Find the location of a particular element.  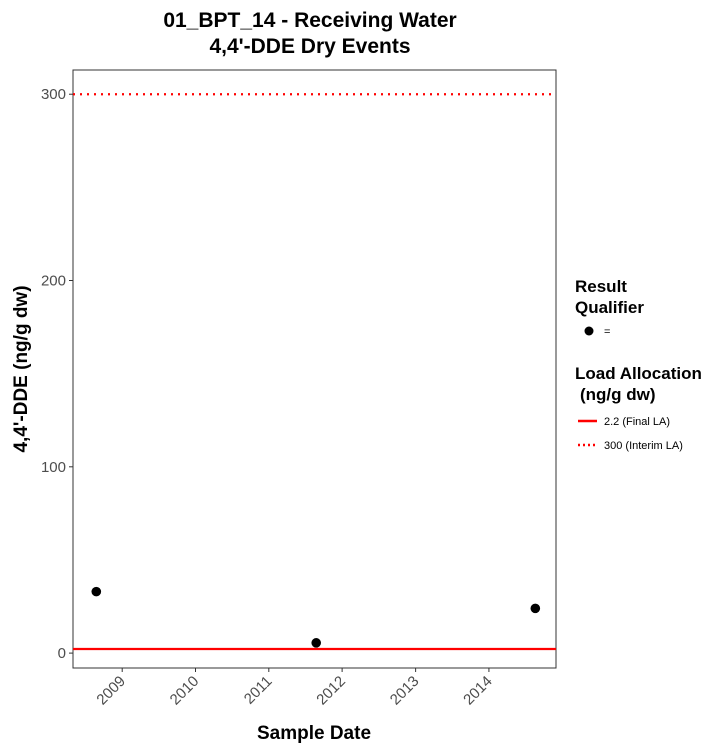

x-tick-label: 2010 is located at coordinates (185, 691).